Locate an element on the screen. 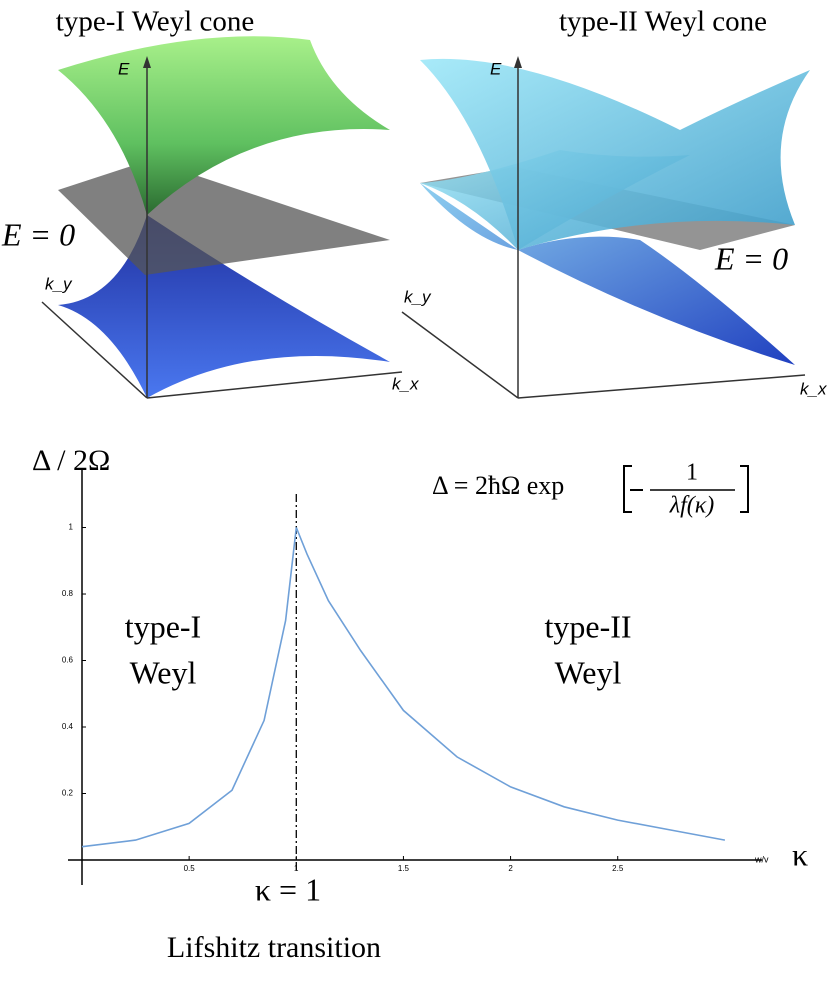 This screenshot has height=989, width=831. formula: Δ = 2ħΩ exp is located at coordinates (498, 485).